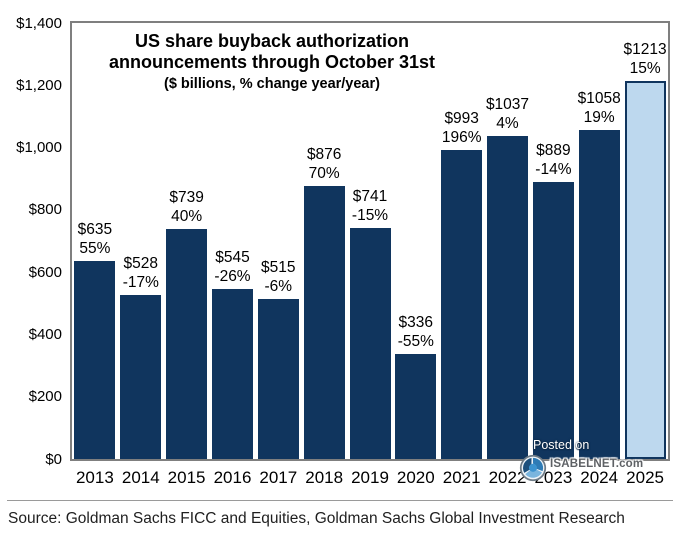  I want to click on bar-2025, so click(645, 270).